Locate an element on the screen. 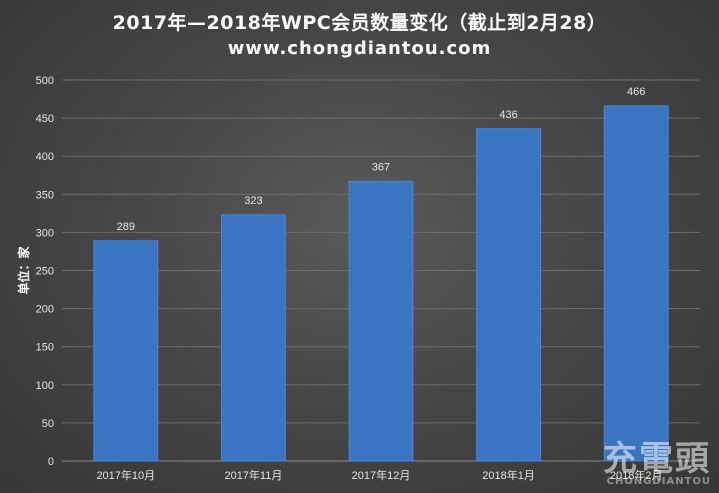 The height and width of the screenshot is (493, 719). data-label: 323 is located at coordinates (253, 201).